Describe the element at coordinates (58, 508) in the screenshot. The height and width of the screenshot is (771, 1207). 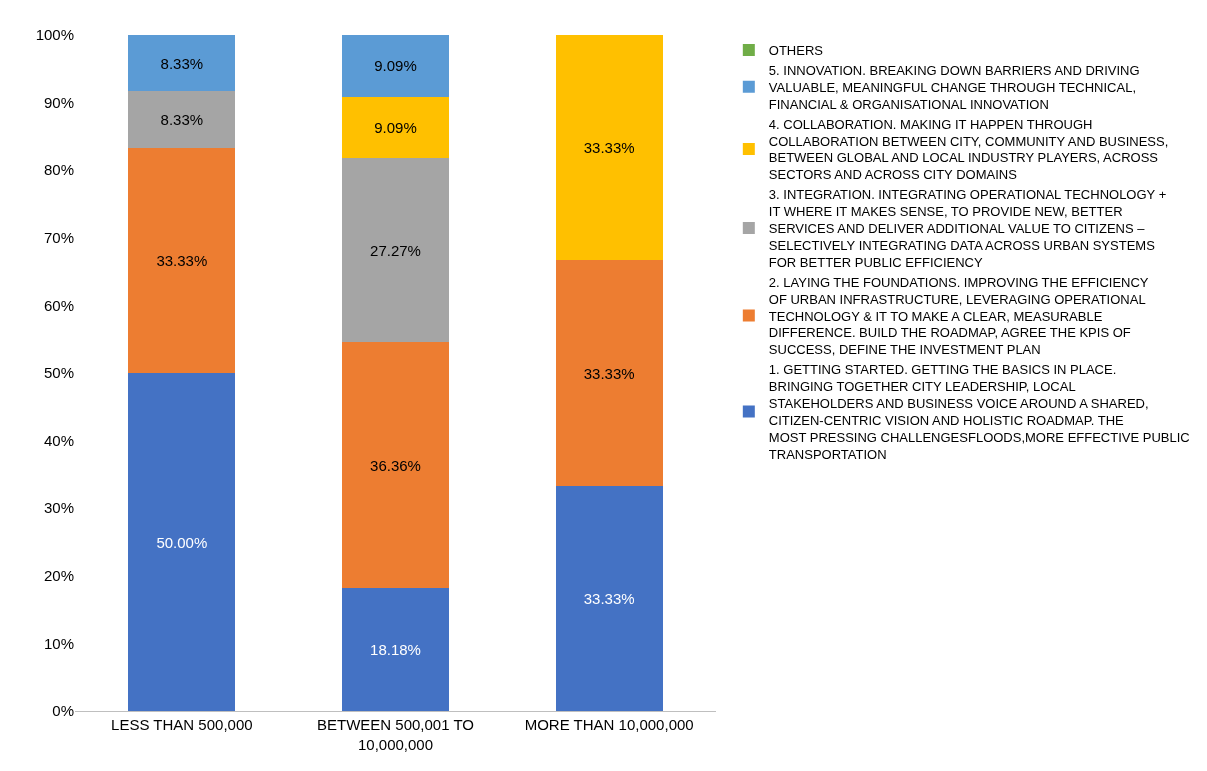
I see `y-tick-label: 30%` at that location.